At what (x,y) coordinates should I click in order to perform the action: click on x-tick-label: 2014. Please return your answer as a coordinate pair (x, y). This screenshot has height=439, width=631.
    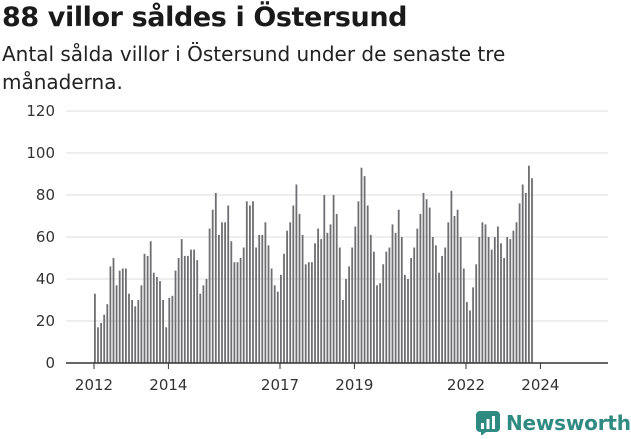
    Looking at the image, I should click on (168, 385).